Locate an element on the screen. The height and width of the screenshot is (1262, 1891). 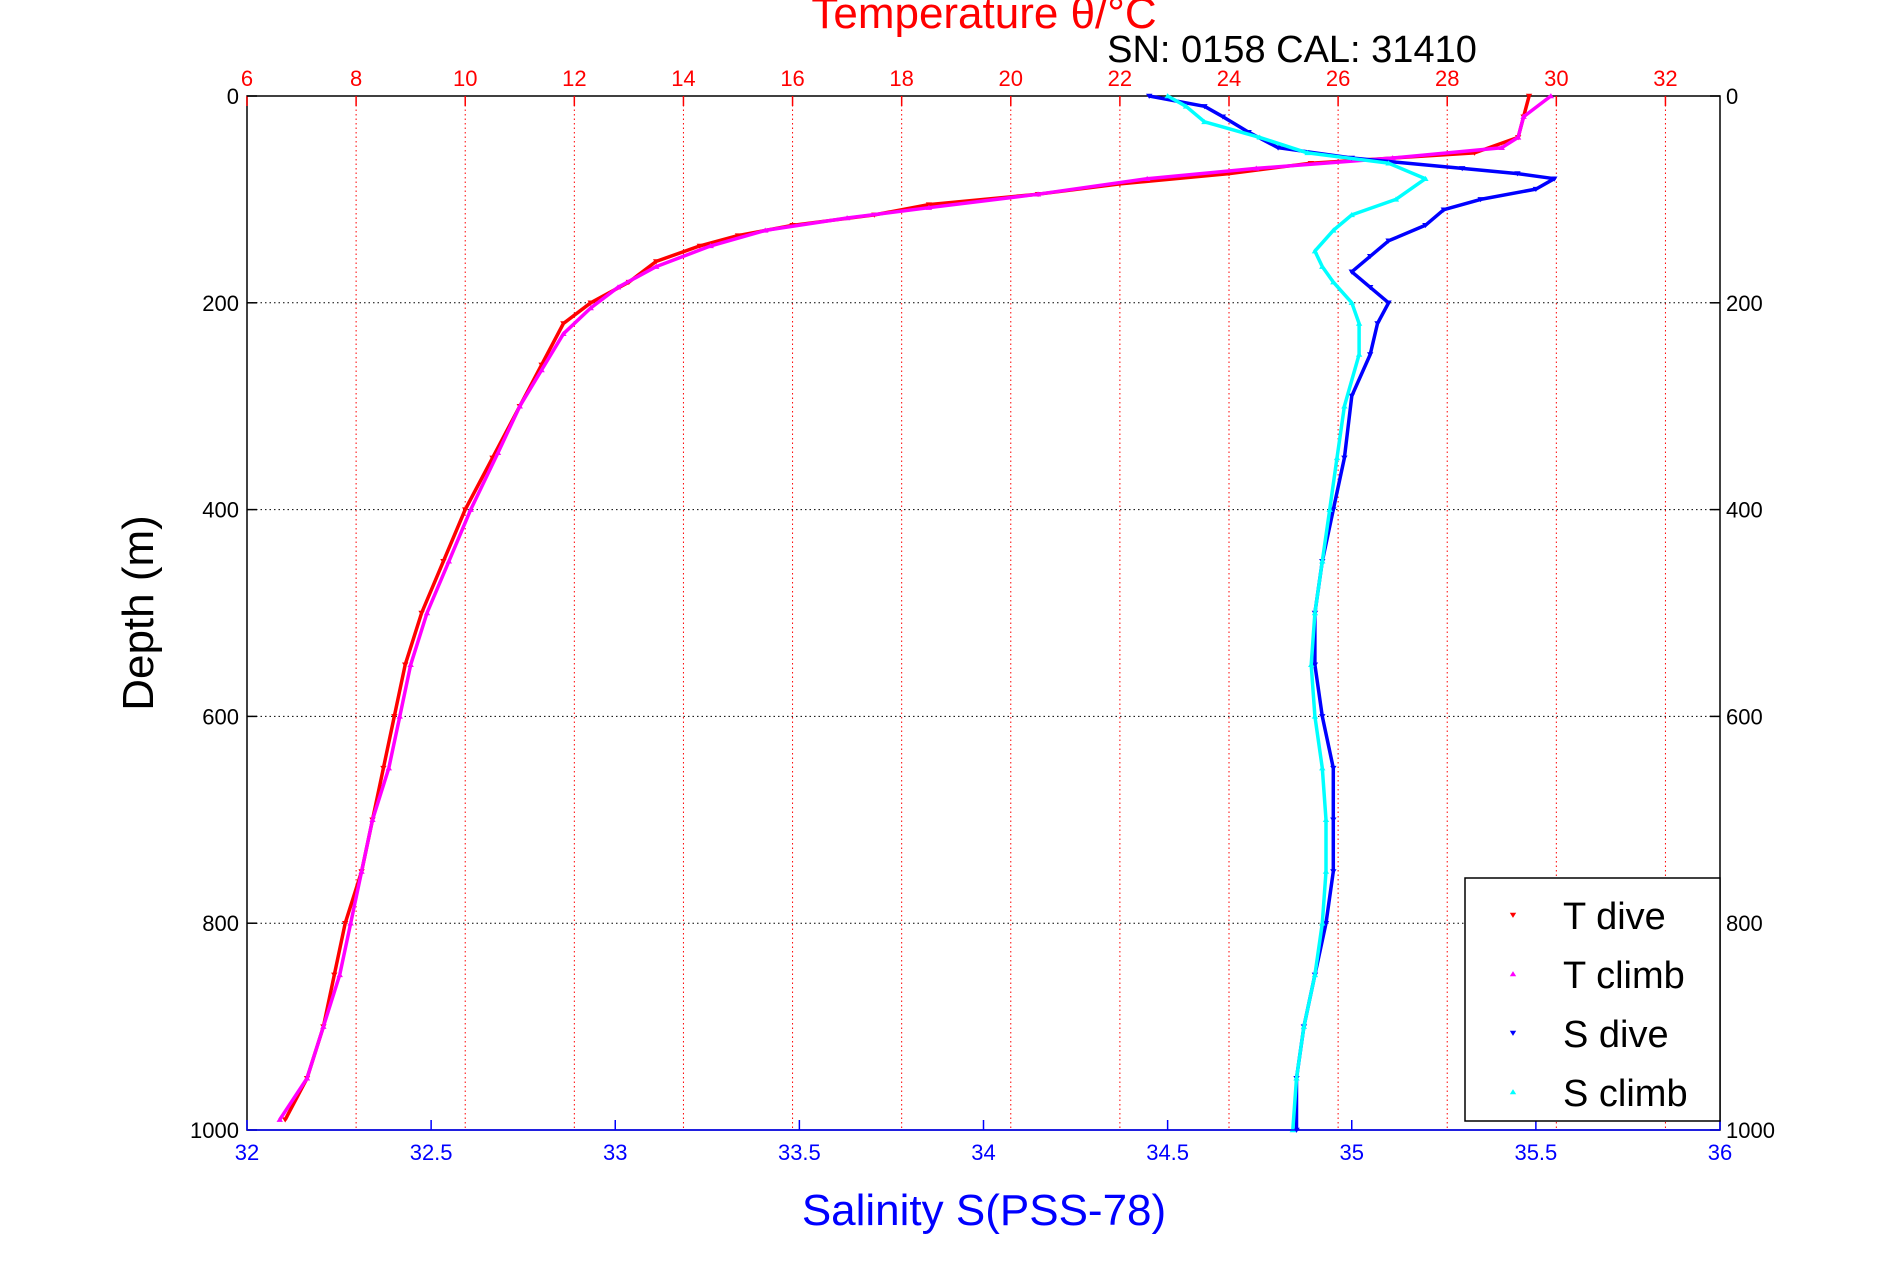
temperature-tick-label: 30 is located at coordinates (1556, 78).